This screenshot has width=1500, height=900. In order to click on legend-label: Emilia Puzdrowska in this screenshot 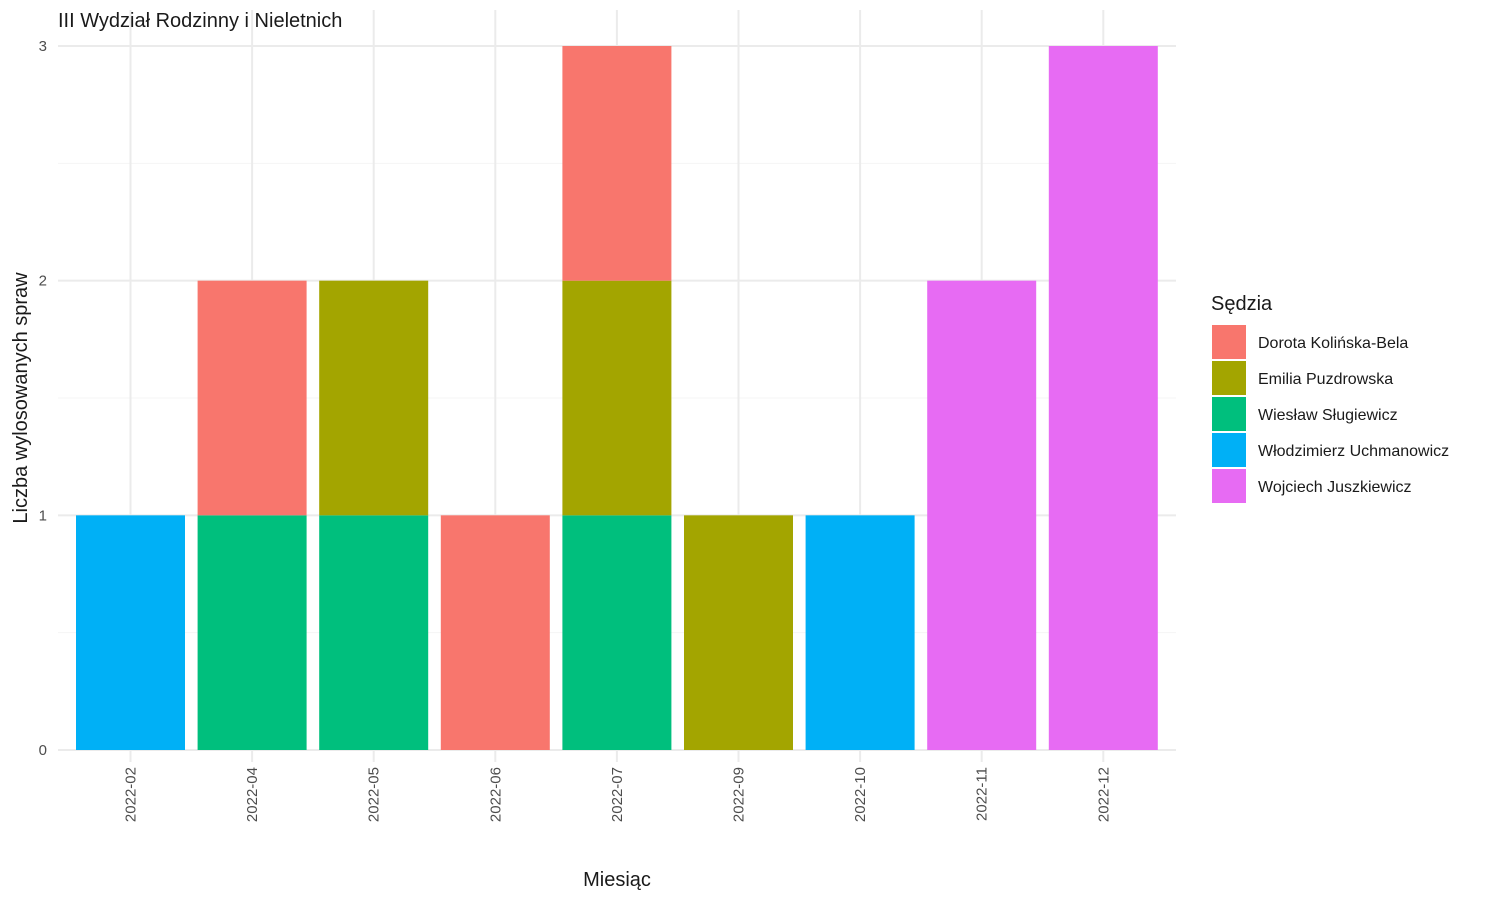, I will do `click(1325, 379)`.